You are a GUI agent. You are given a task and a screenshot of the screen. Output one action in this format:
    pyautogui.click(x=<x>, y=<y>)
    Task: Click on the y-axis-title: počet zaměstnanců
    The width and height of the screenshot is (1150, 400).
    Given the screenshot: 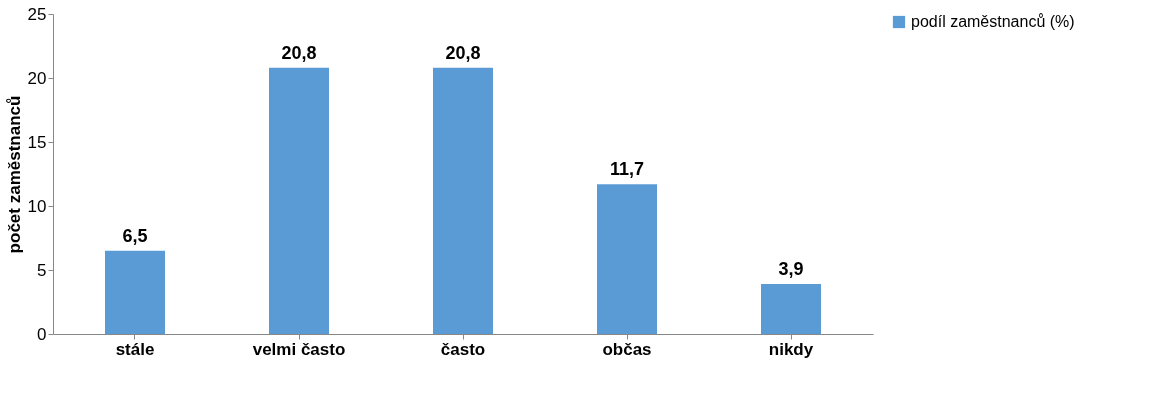 What is the action you would take?
    pyautogui.click(x=14, y=174)
    